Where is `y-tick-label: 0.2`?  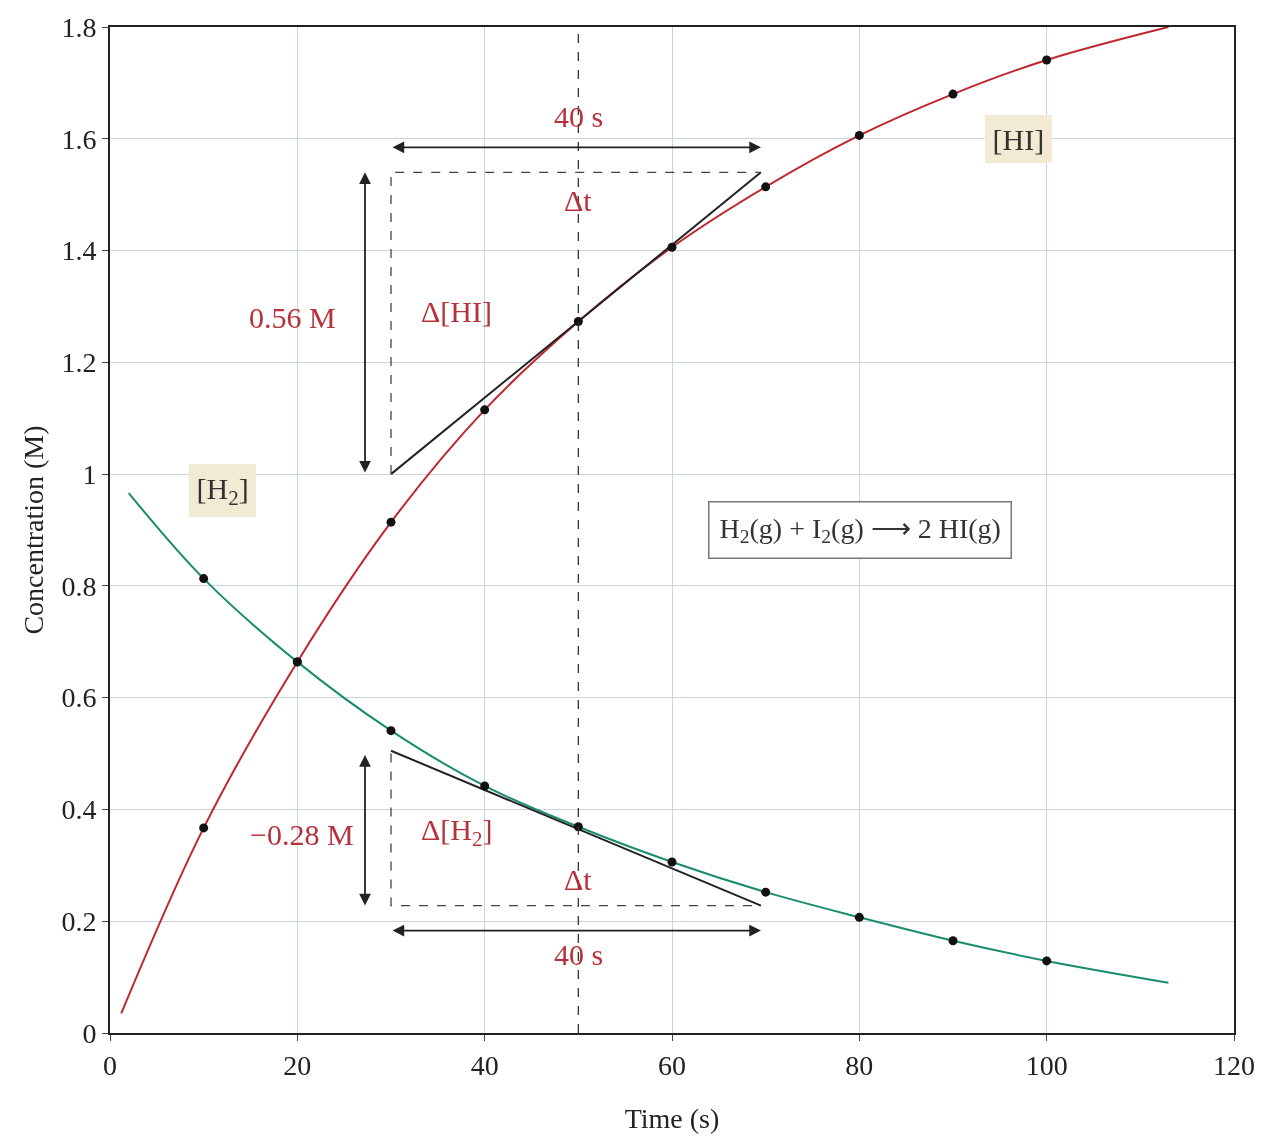
y-tick-label: 0.2 is located at coordinates (79, 922).